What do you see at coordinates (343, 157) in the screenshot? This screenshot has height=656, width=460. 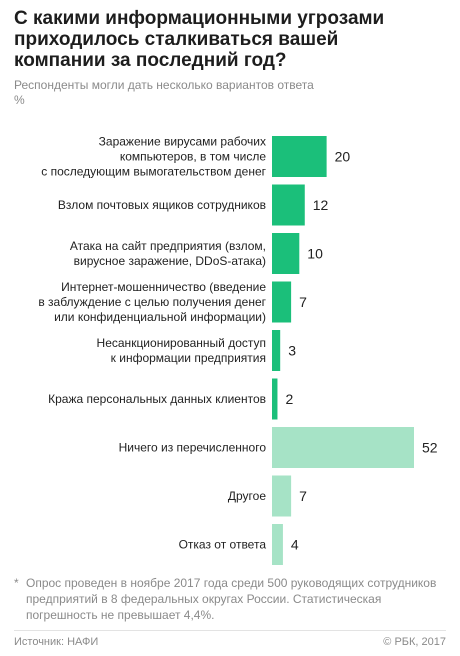 I see `value-label-1: 20` at bounding box center [343, 157].